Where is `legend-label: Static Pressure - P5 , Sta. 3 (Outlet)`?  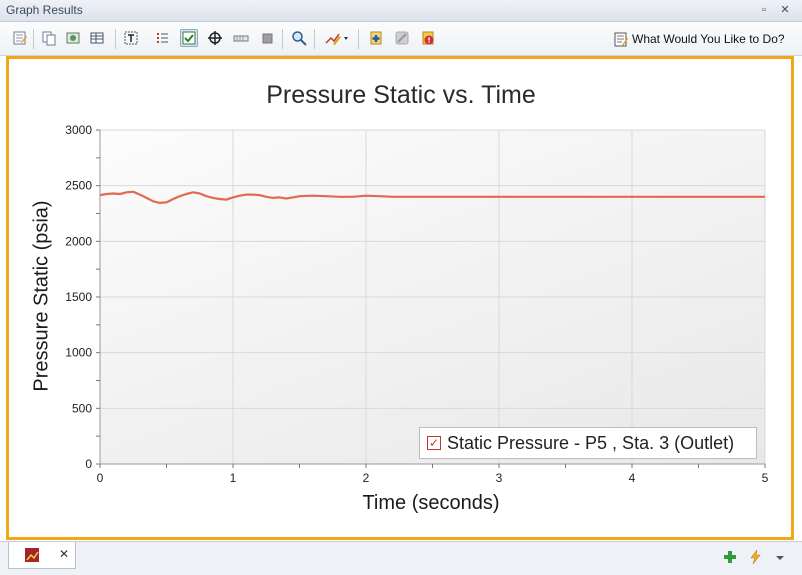 legend-label: Static Pressure - P5 , Sta. 3 (Outlet) is located at coordinates (591, 443).